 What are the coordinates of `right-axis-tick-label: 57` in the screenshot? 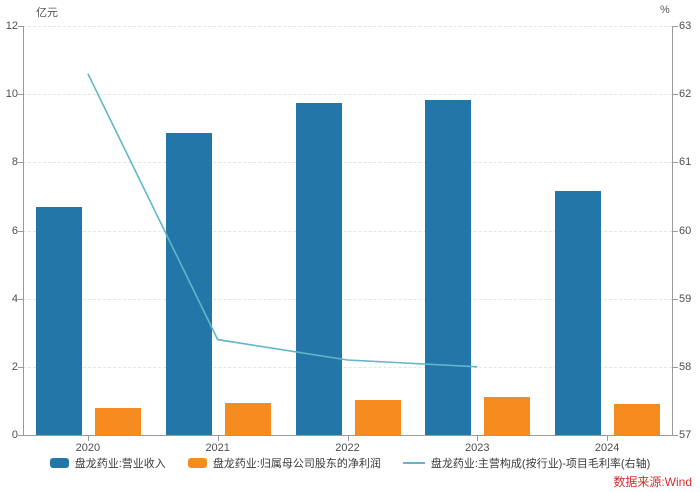 It's located at (685, 435).